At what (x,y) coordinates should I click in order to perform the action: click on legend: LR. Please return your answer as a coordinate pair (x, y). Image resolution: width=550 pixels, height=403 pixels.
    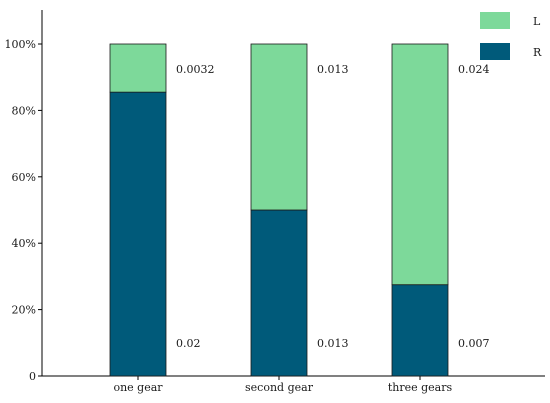
    Looking at the image, I should click on (511, 36).